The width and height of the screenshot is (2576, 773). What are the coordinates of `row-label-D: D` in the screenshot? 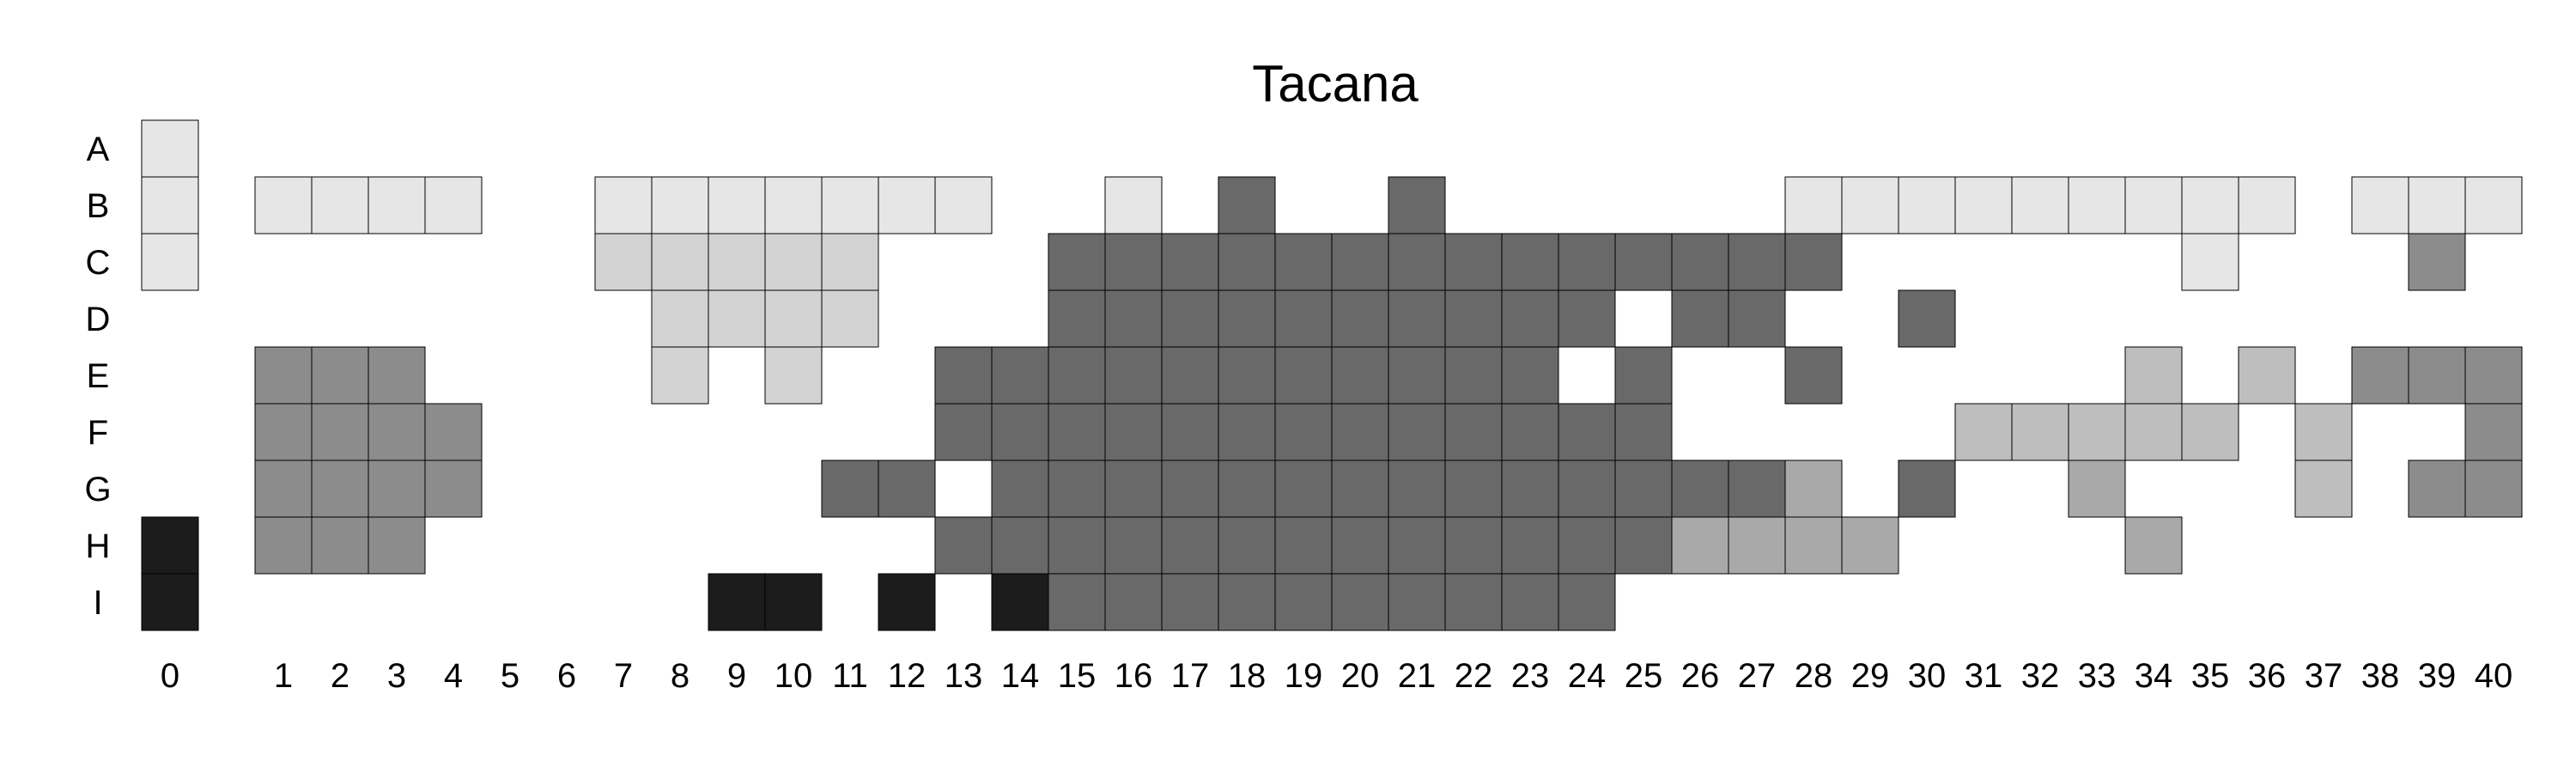 It's located at (98, 319).